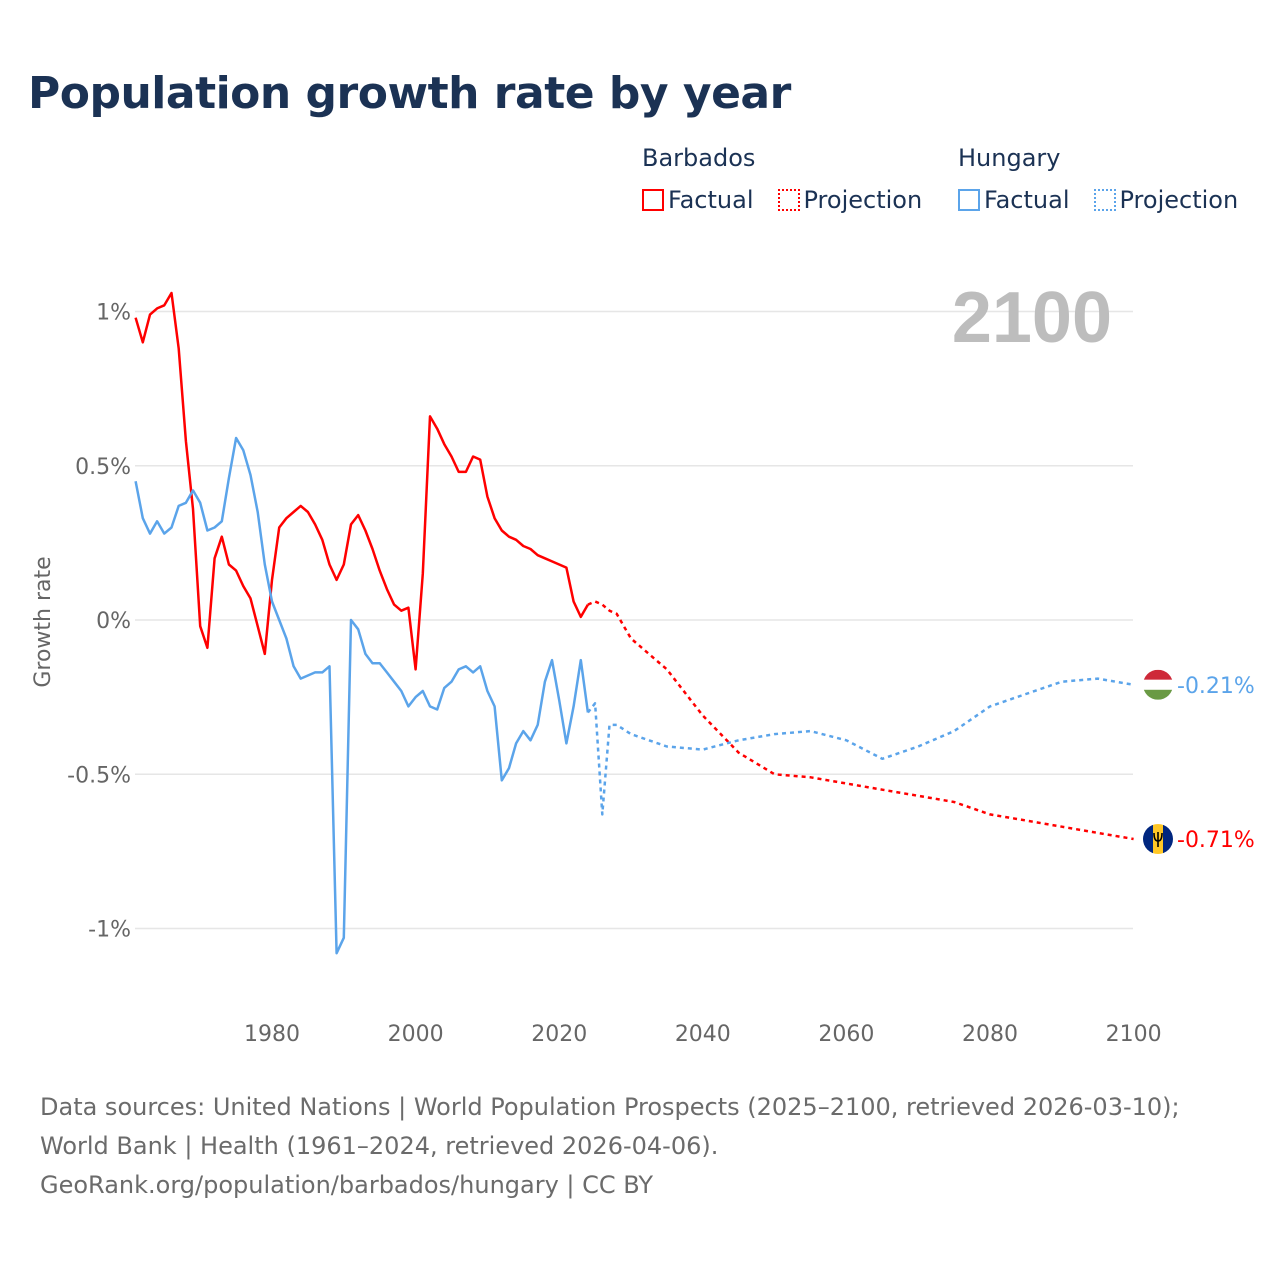  Describe the element at coordinates (1216, 840) in the screenshot. I see `end-value-label: -0.71%` at that location.